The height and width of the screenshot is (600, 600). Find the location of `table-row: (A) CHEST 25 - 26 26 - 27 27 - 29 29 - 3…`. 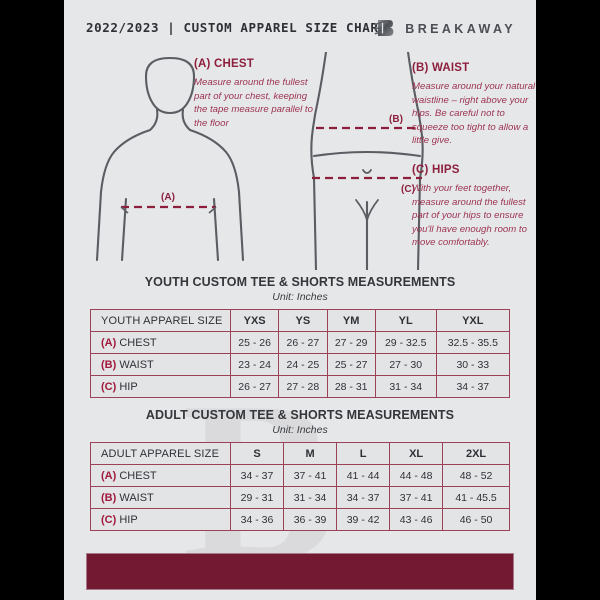

table-row: (A) CHEST 25 - 26 26 - 27 27 - 29 29 - 3… is located at coordinates (300, 342).